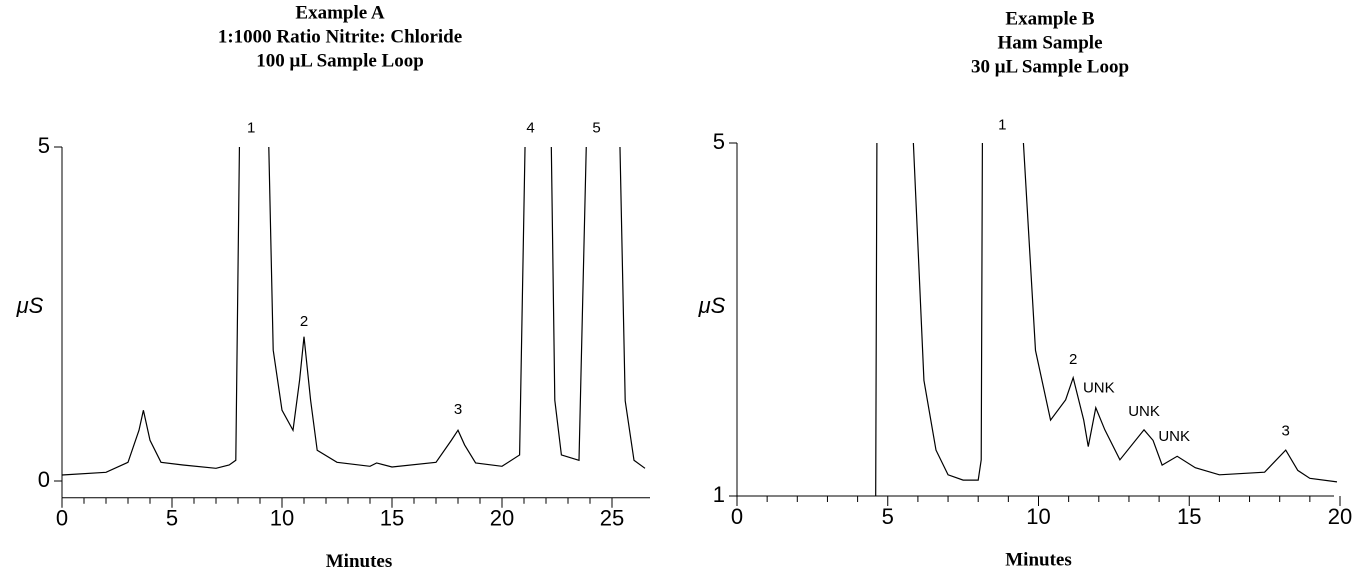 This screenshot has width=1361, height=580. Describe the element at coordinates (1049, 42) in the screenshot. I see `chart-subtitle: Ham Sample` at that location.